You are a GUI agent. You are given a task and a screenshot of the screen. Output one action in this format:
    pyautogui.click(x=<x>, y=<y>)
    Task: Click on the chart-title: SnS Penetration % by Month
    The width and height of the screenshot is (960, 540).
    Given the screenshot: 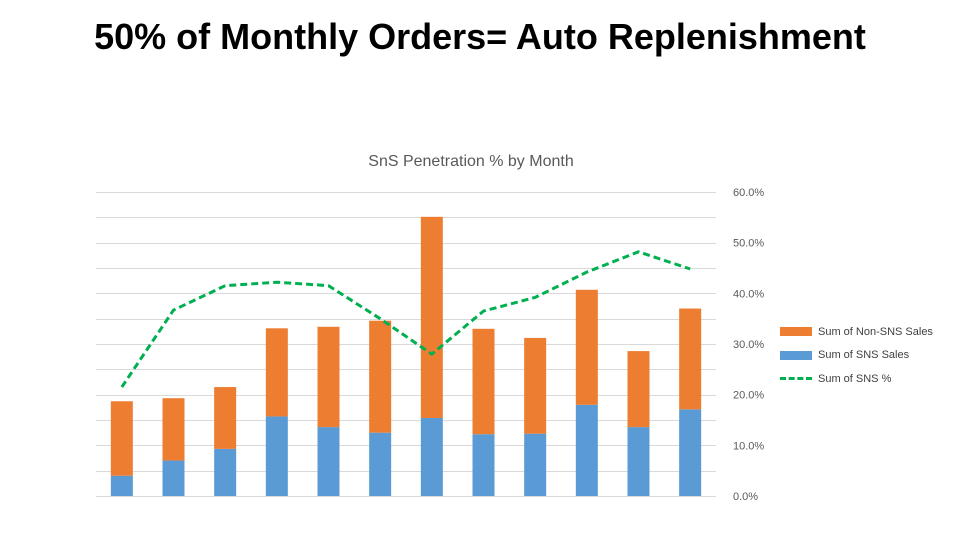 What is the action you would take?
    pyautogui.click(x=471, y=161)
    